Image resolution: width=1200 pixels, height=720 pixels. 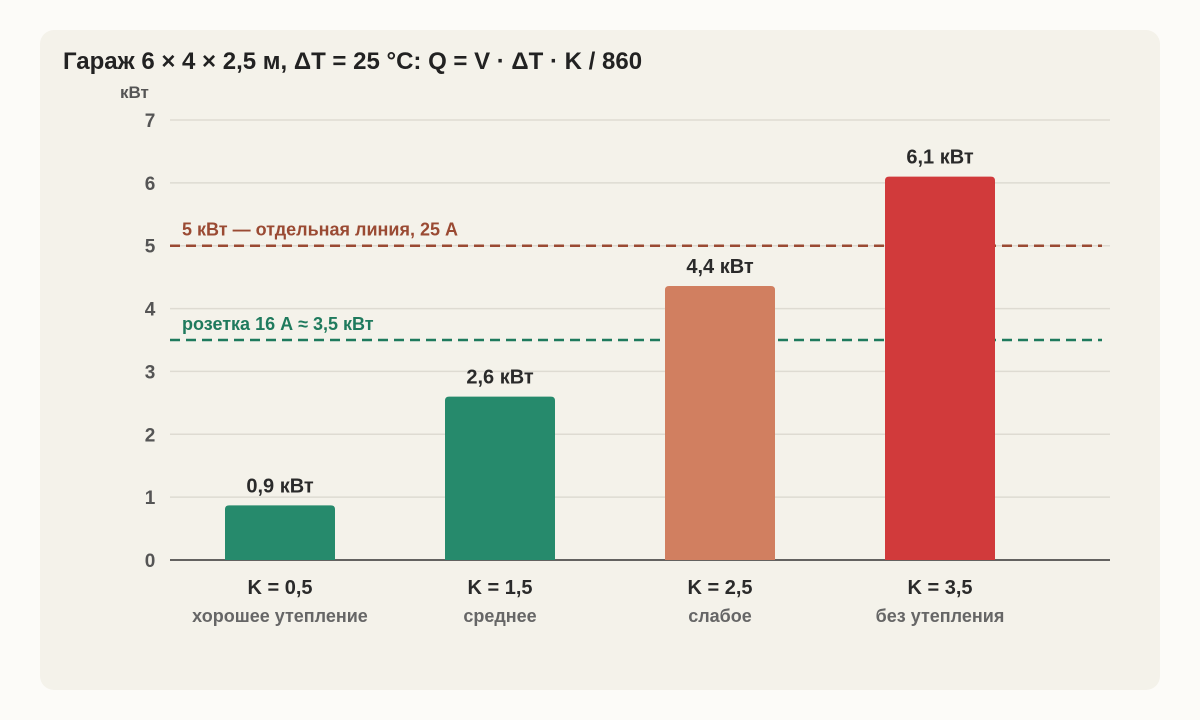 I want to click on y-tick-label: 4, so click(x=150, y=310).